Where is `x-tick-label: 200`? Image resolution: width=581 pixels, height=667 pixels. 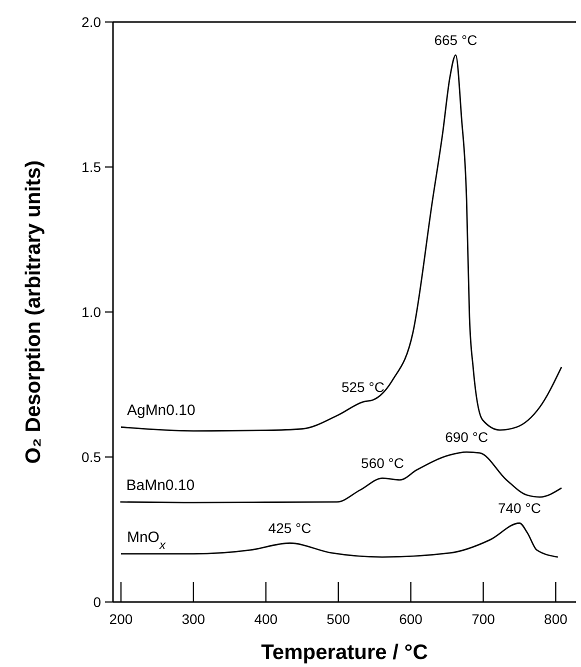
x-tick-label: 200 is located at coordinates (121, 619).